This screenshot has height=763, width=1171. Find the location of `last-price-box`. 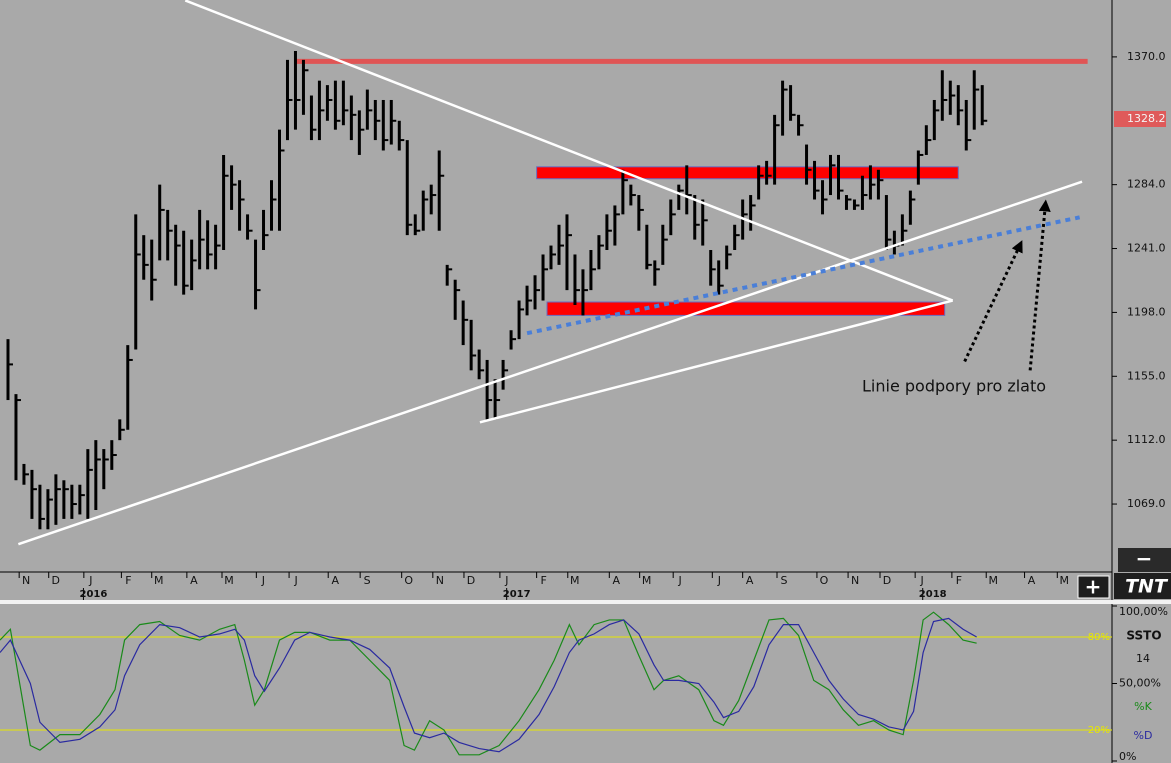

last-price-box is located at coordinates (1140, 118).